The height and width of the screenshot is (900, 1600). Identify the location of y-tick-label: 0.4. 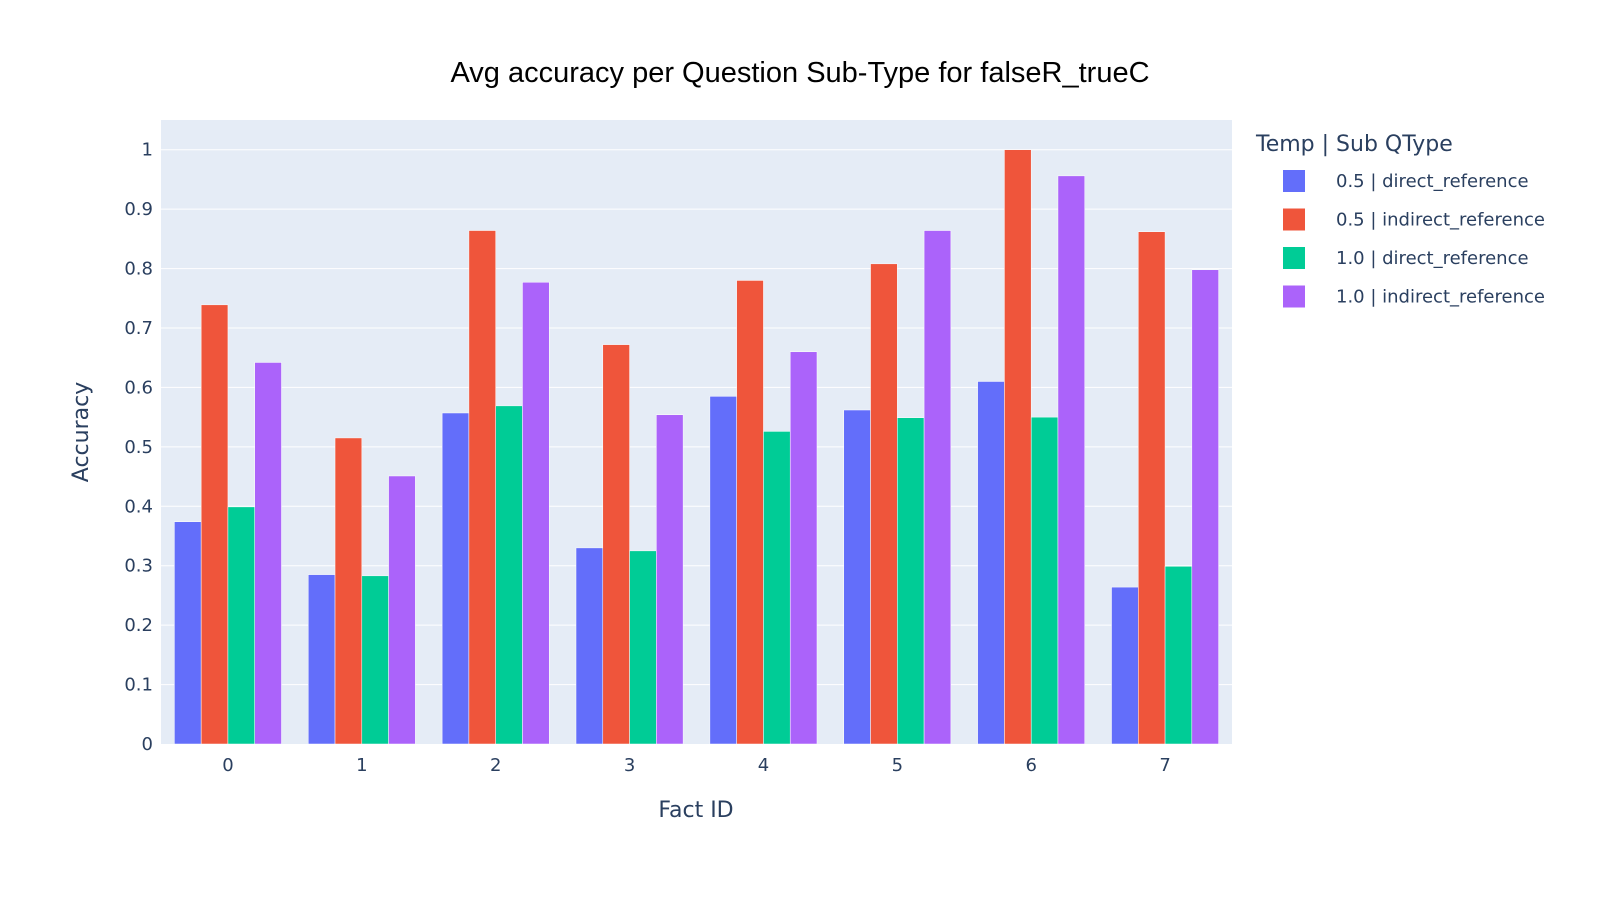
(138, 506).